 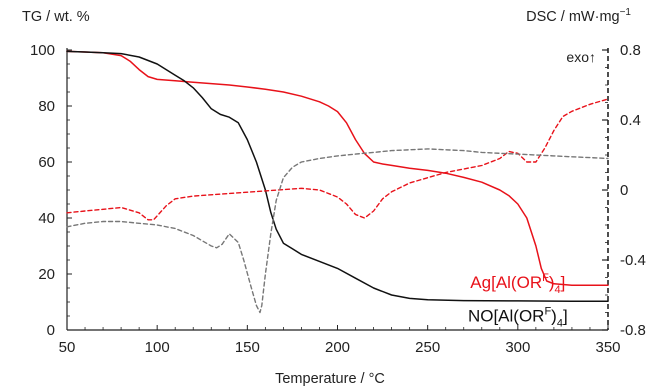 What do you see at coordinates (157, 347) in the screenshot?
I see `x-tick-label: 100` at bounding box center [157, 347].